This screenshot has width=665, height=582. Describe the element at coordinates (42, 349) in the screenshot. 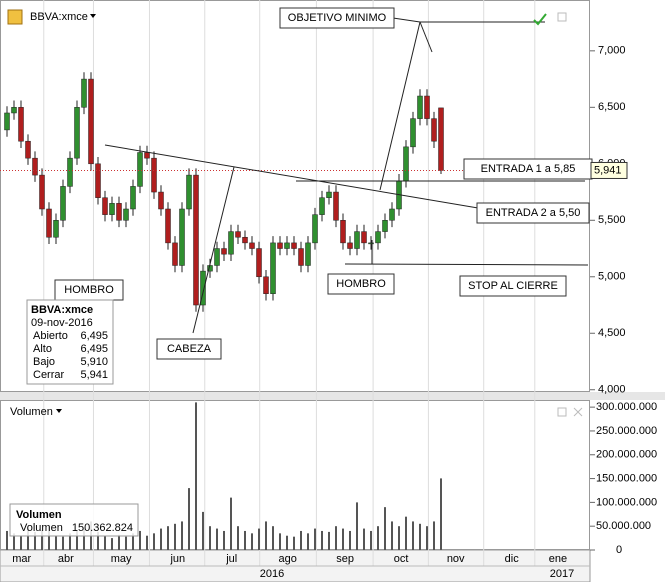

I see `info-label: Alto` at that location.